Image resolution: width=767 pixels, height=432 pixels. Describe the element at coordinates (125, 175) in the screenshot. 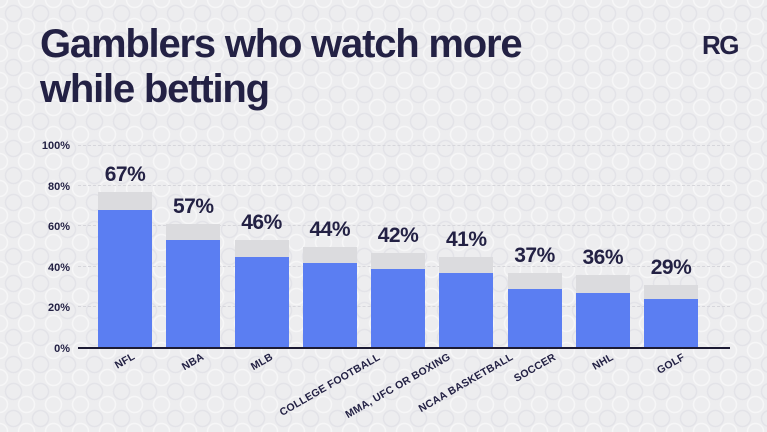

I see `bar-value-label: 67%` at that location.